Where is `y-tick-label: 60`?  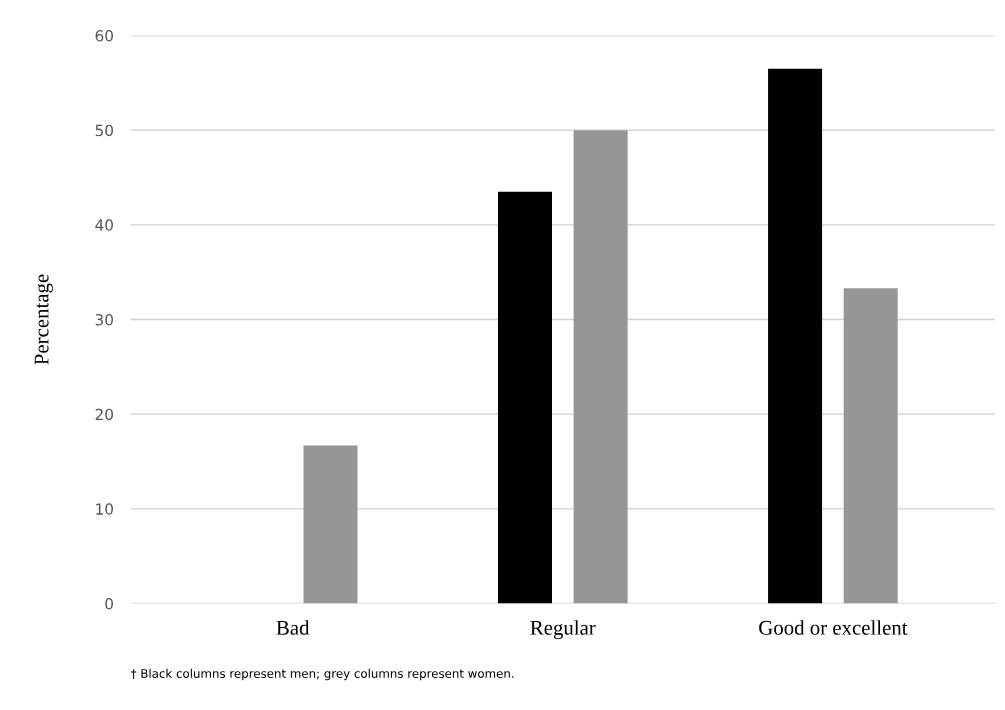
y-tick-label: 60 is located at coordinates (104, 35).